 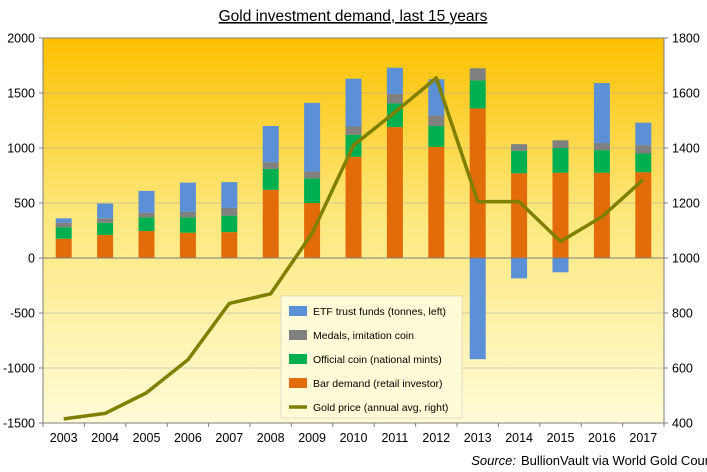 I want to click on y-left-tick-label: -1500, so click(x=19, y=424).